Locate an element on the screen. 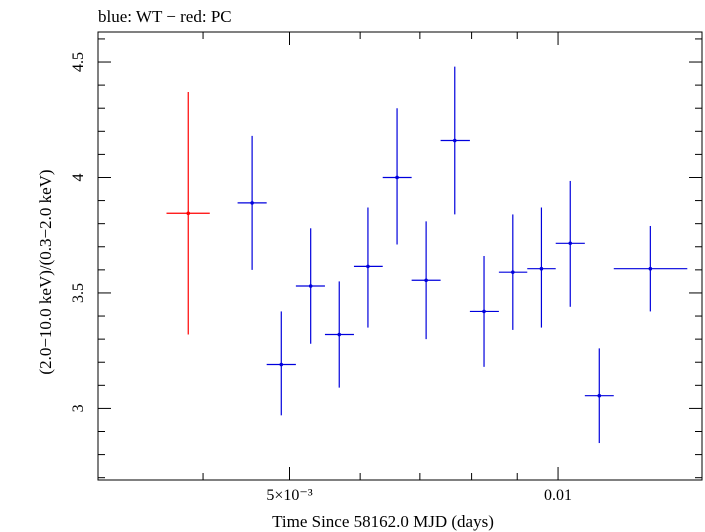  y-tick-label: 4.5 is located at coordinates (78, 62).